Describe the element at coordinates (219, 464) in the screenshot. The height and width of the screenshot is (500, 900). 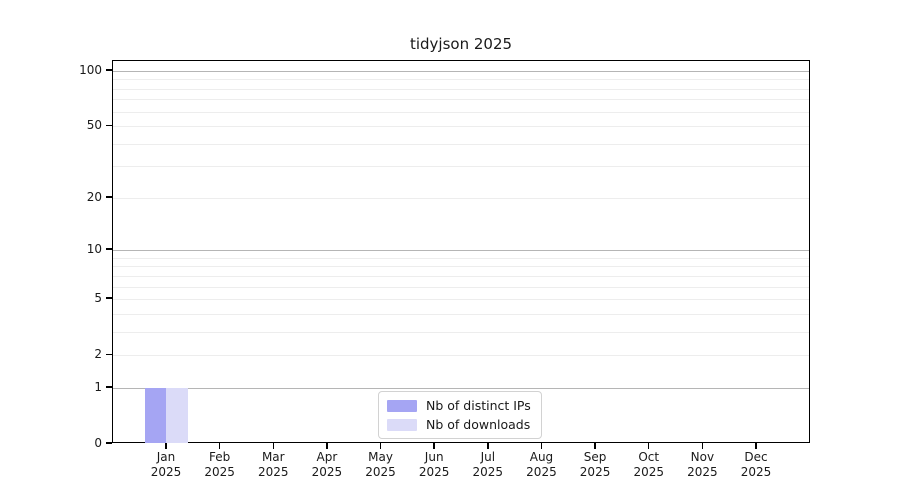
I see `x-tick-label: Feb 2025` at that location.